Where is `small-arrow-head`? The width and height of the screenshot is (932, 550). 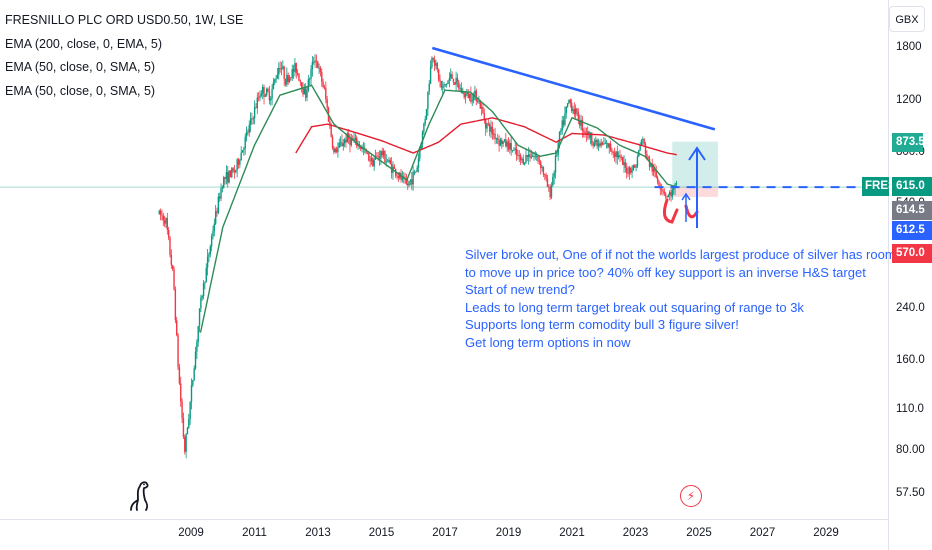
small-arrow-head is located at coordinates (686, 196).